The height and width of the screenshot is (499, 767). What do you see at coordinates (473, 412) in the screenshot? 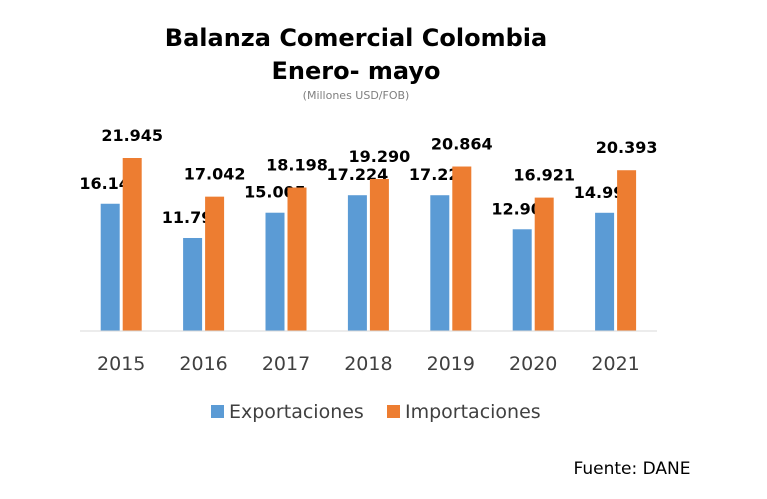
I see `legend-label-importaciones: Importaciones` at bounding box center [473, 412].